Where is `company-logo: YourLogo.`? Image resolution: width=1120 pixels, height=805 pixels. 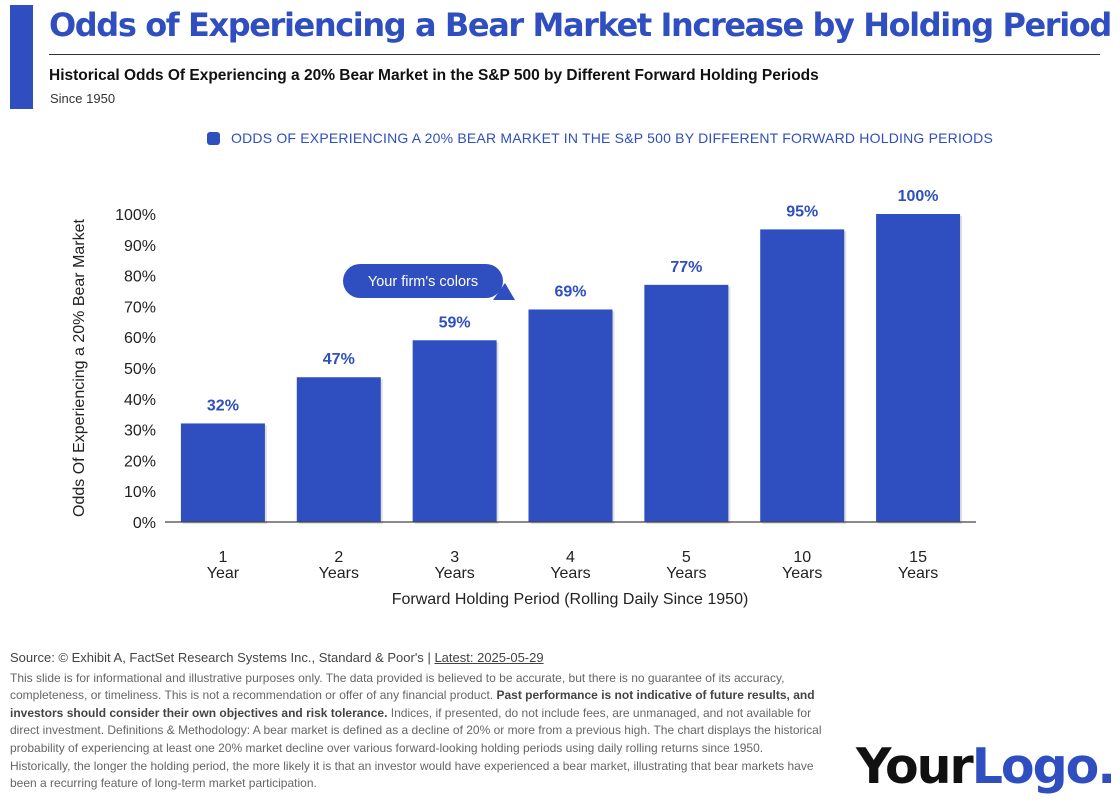 company-logo: YourLogo. is located at coordinates (986, 766).